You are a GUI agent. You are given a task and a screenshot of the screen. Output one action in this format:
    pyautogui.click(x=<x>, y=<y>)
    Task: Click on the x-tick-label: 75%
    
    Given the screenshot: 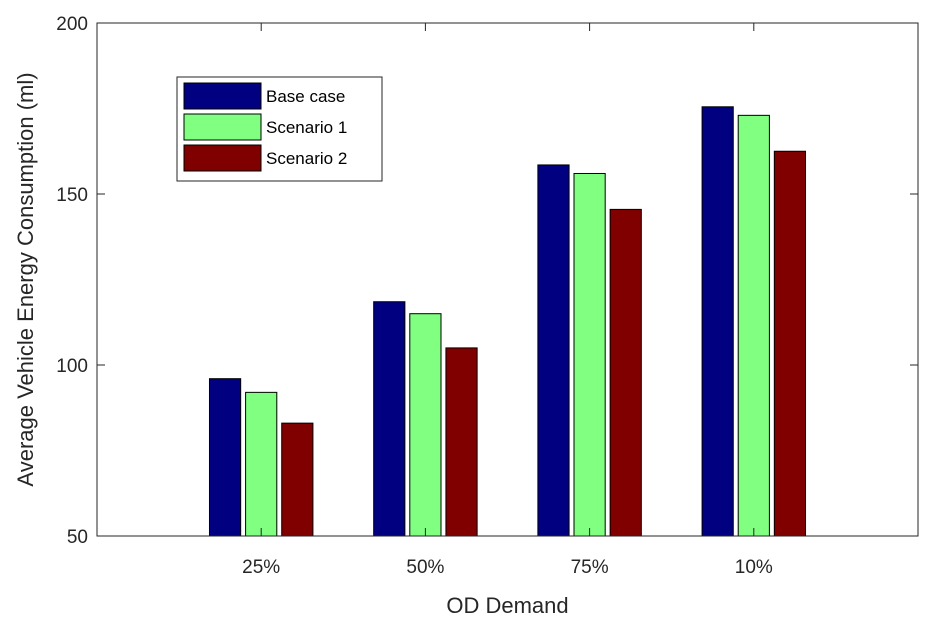 What is the action you would take?
    pyautogui.click(x=590, y=567)
    